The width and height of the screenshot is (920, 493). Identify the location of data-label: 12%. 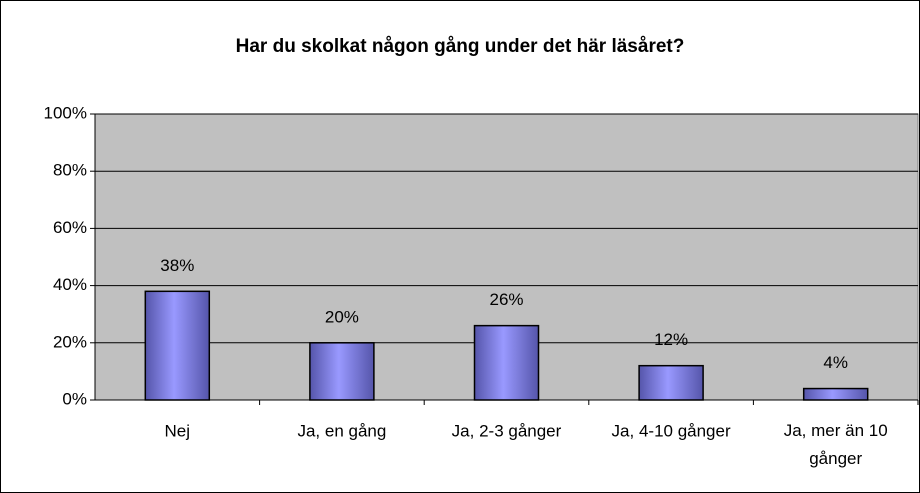
(671, 339).